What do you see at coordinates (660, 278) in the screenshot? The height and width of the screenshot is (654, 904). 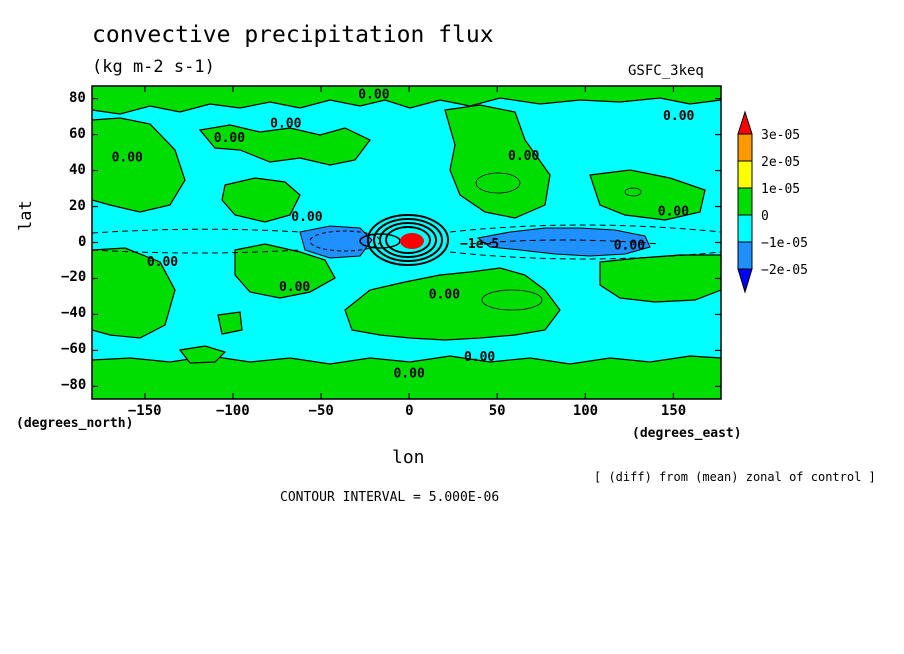 I see `region-southeast-right` at bounding box center [660, 278].